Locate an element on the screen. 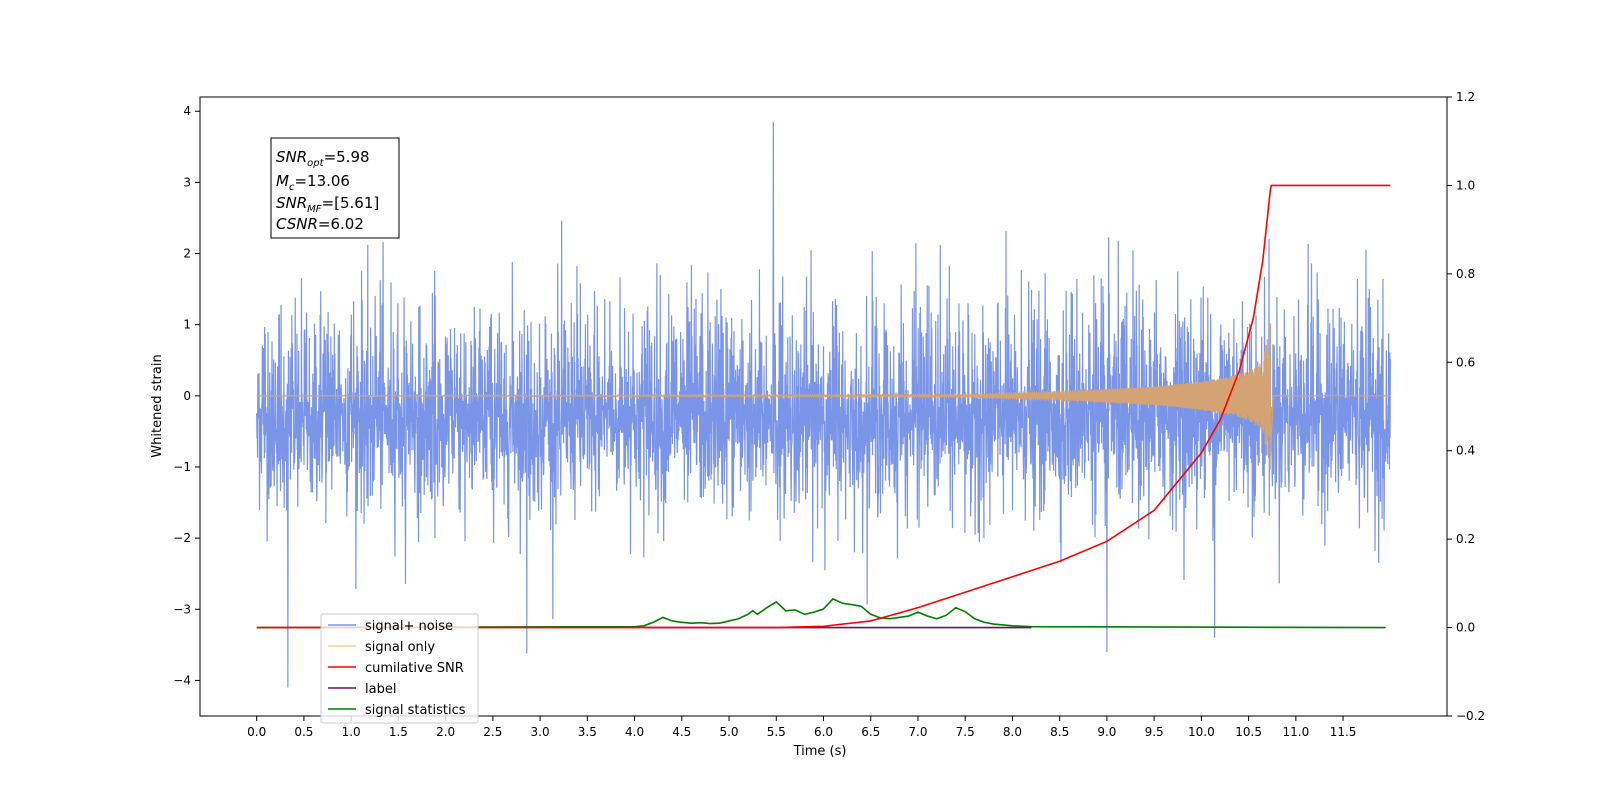 The image size is (1600, 804). legend-label-label: label is located at coordinates (380, 689).